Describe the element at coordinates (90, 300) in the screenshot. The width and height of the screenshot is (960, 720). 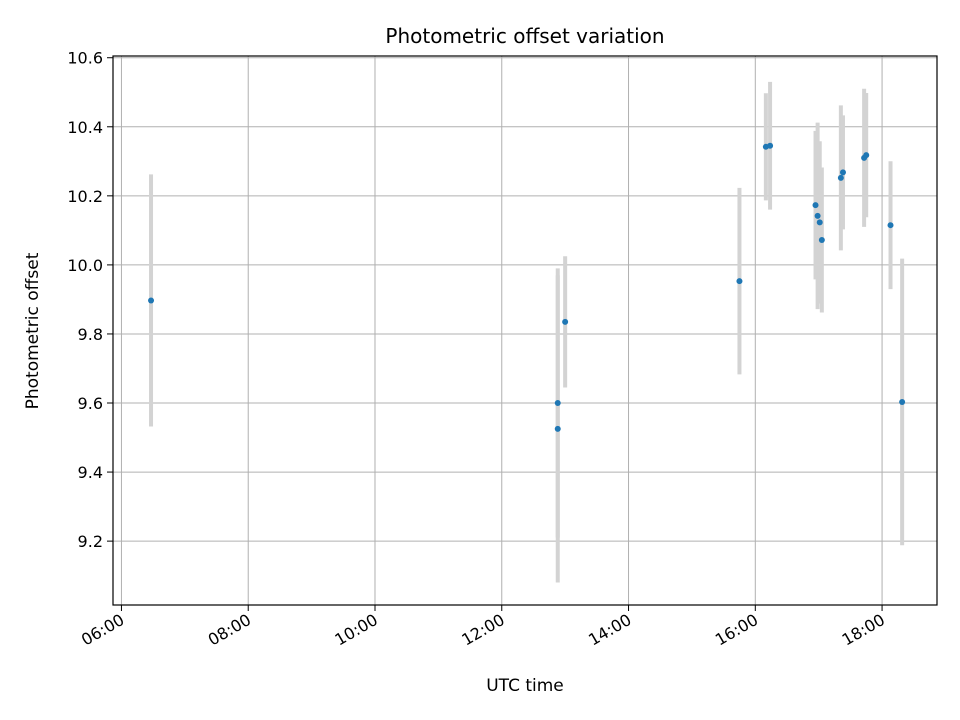
I see `y-axis: 9.2 9.4 9.6 9.8 10.0 10.2 10.4 10.6` at that location.